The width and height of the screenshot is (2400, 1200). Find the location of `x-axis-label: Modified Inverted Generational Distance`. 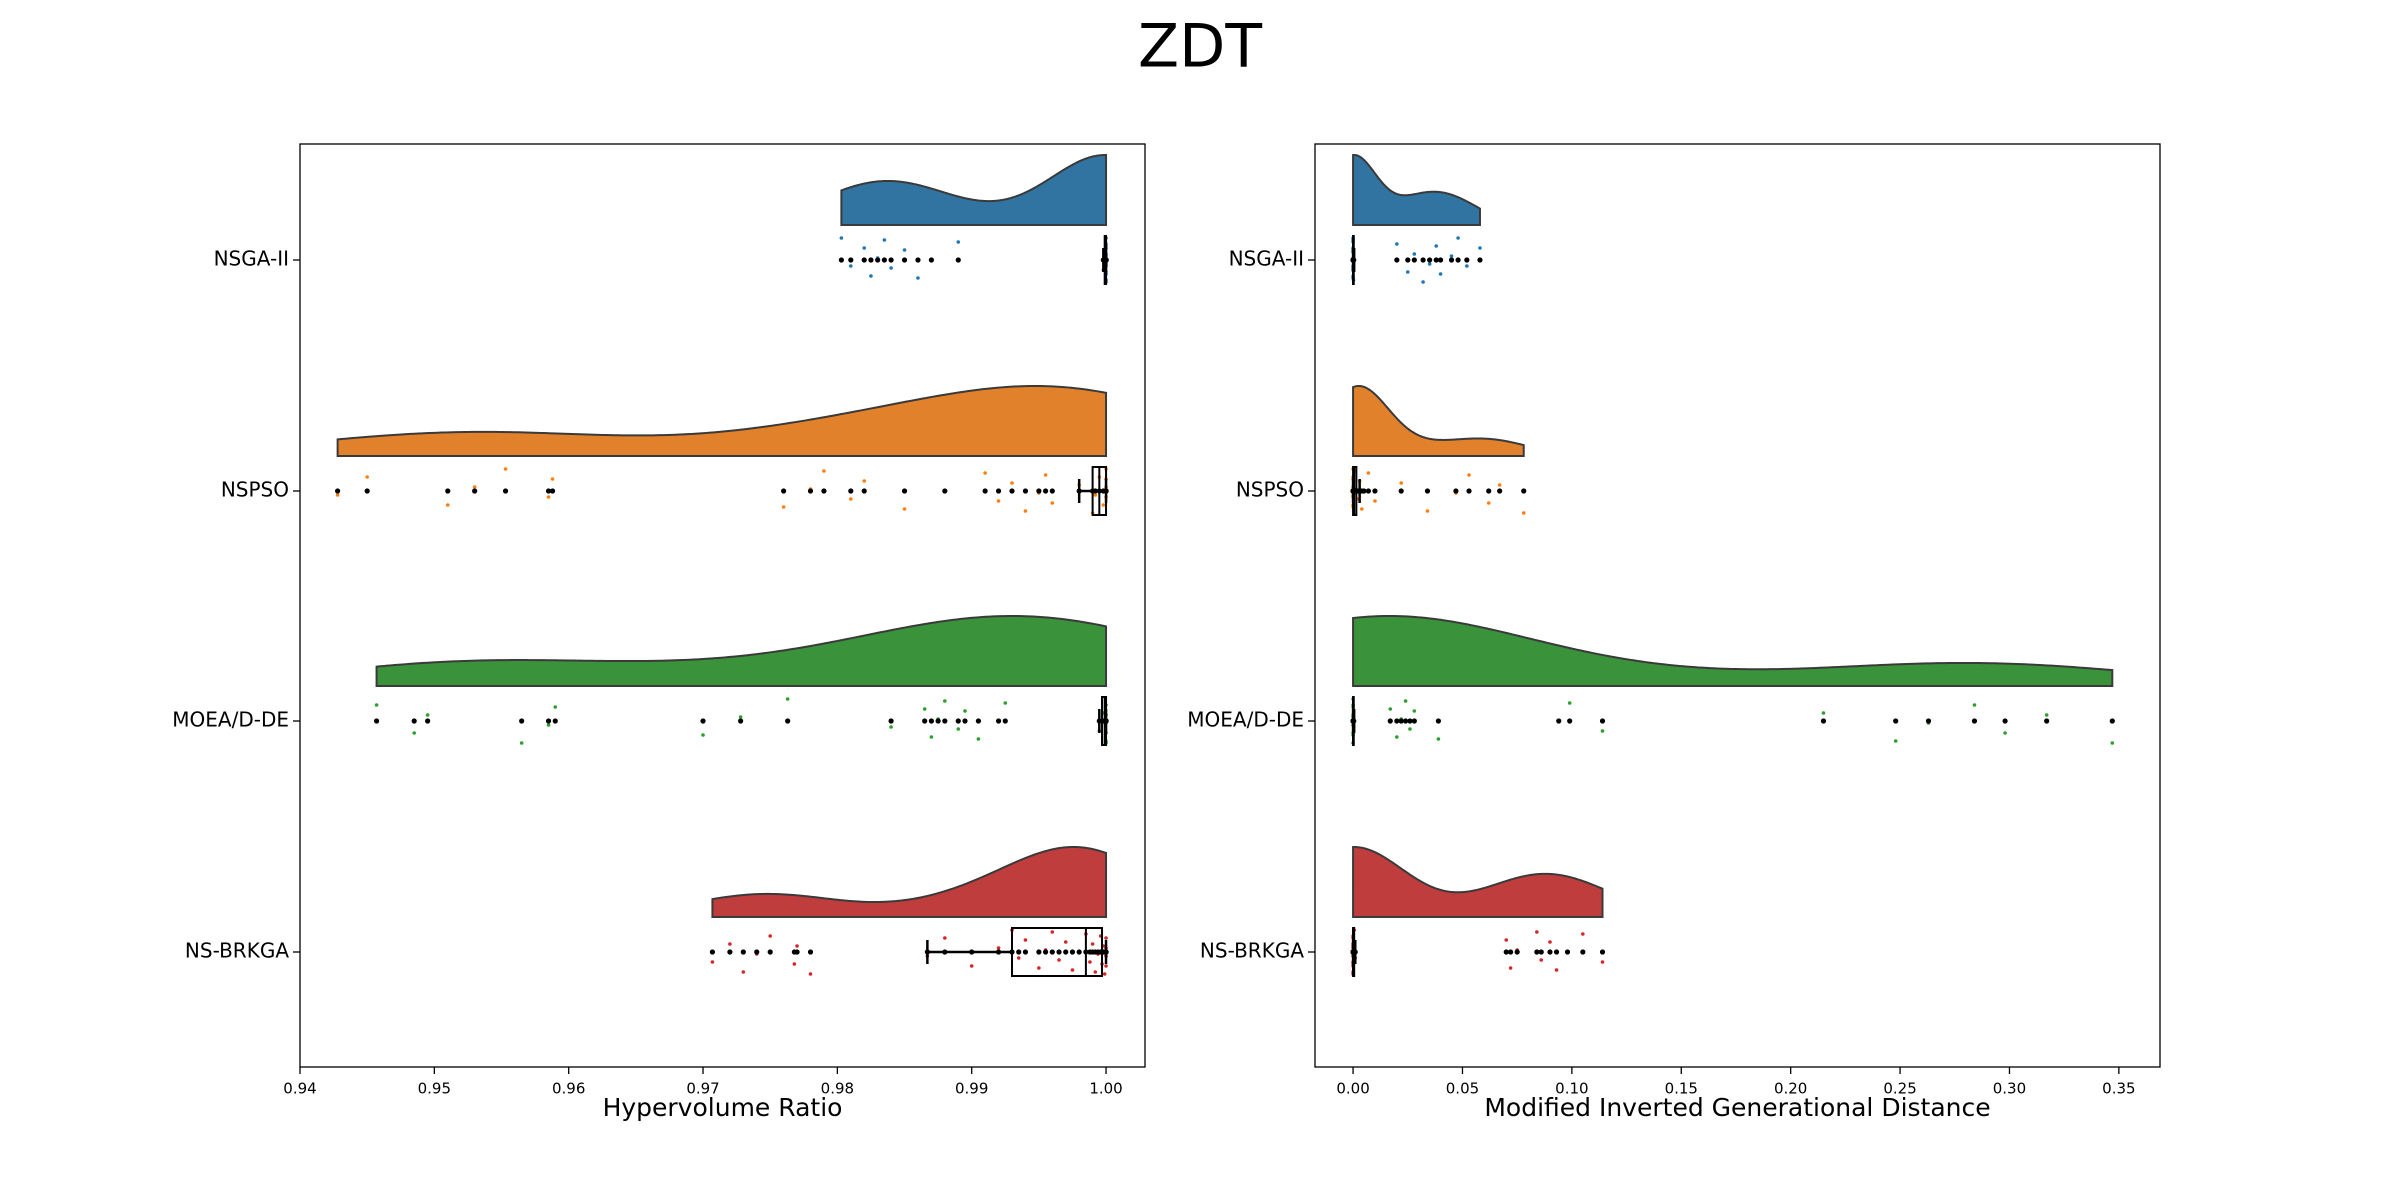

x-axis-label: Modified Inverted Generational Distance is located at coordinates (1737, 1107).